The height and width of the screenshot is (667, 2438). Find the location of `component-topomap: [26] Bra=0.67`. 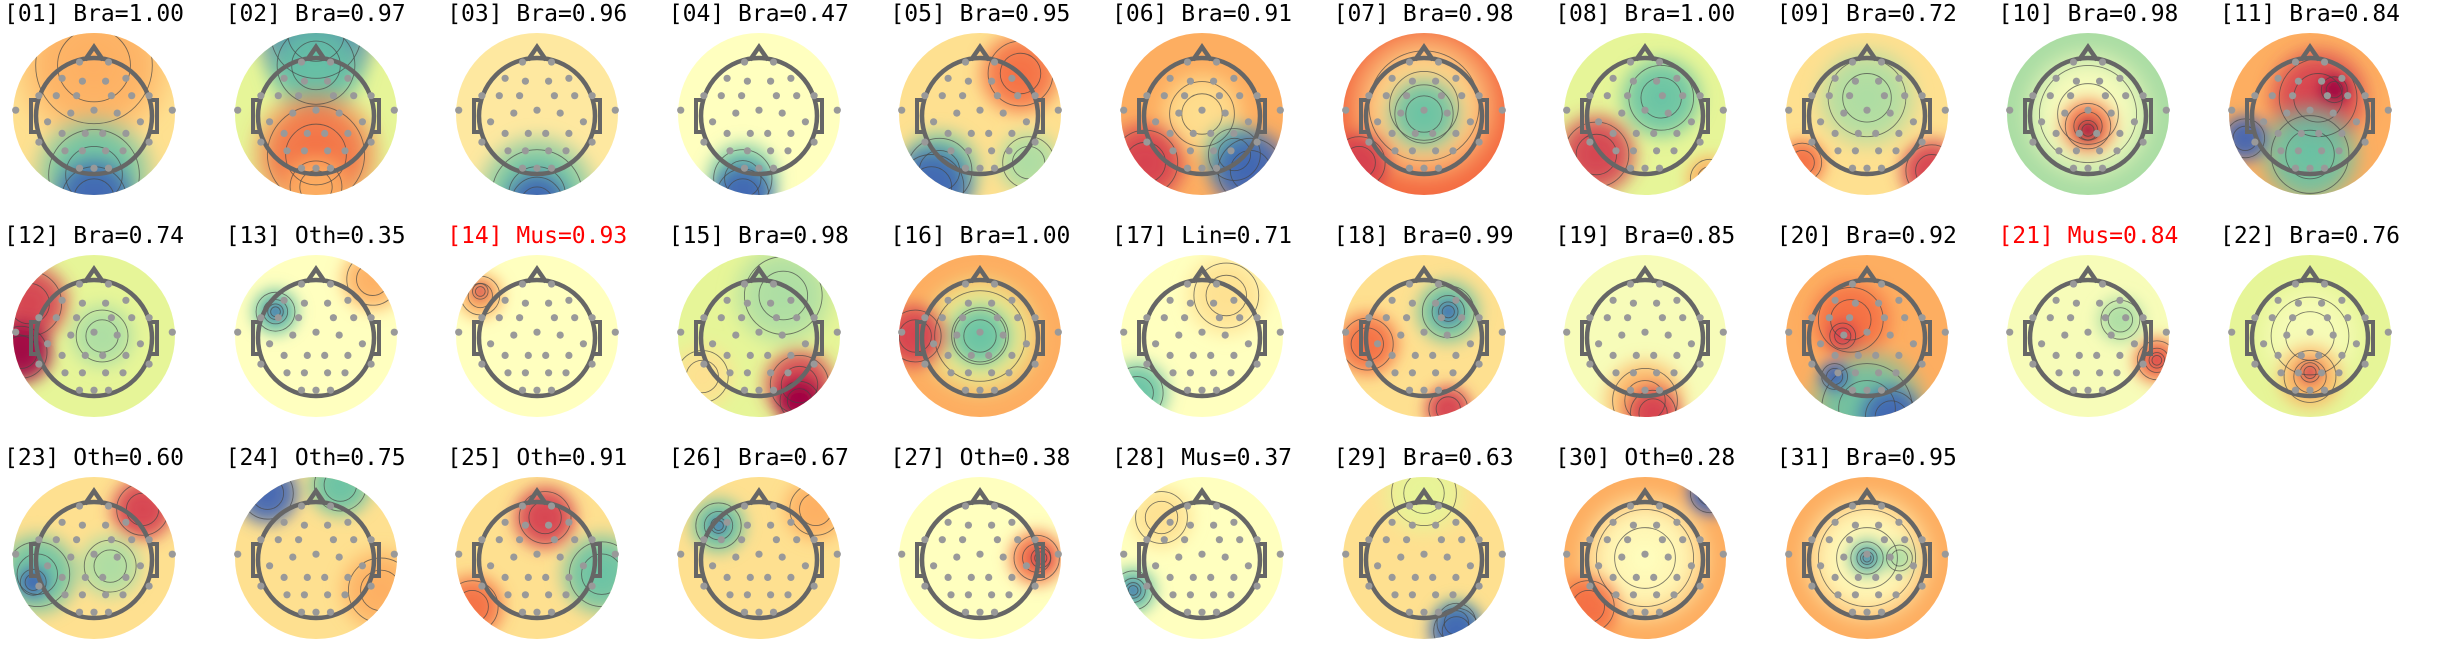

component-topomap: [26] Bra=0.67 is located at coordinates (779, 555).